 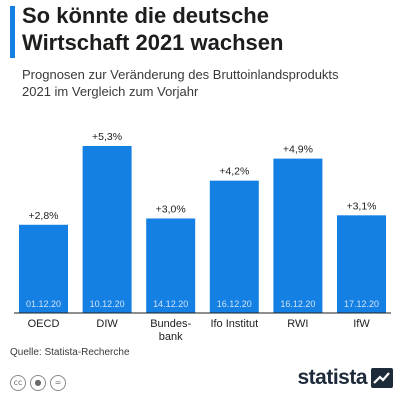 I want to click on value-label: +3,0%, so click(x=171, y=209).